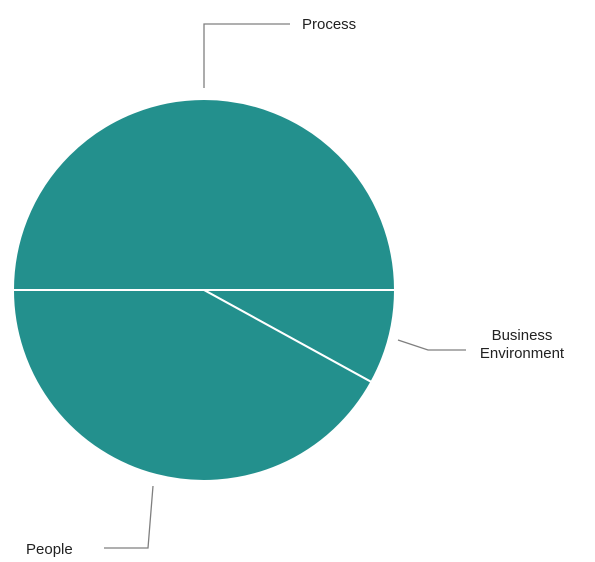  What do you see at coordinates (522, 344) in the screenshot?
I see `slice-label-business-environment: Business Environment` at bounding box center [522, 344].